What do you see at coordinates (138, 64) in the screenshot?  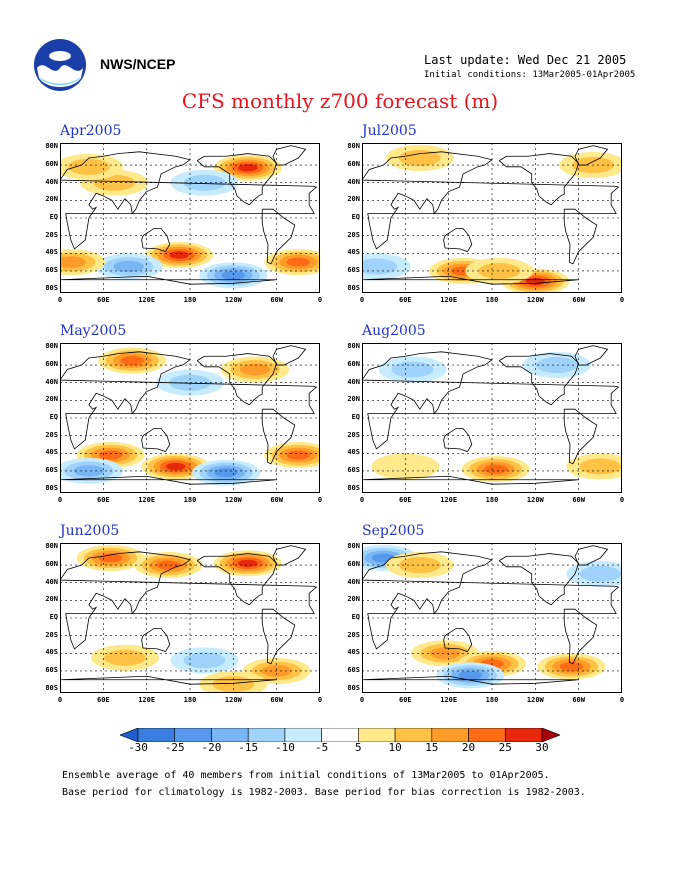 I see `org-name: NWS/NCEP` at bounding box center [138, 64].